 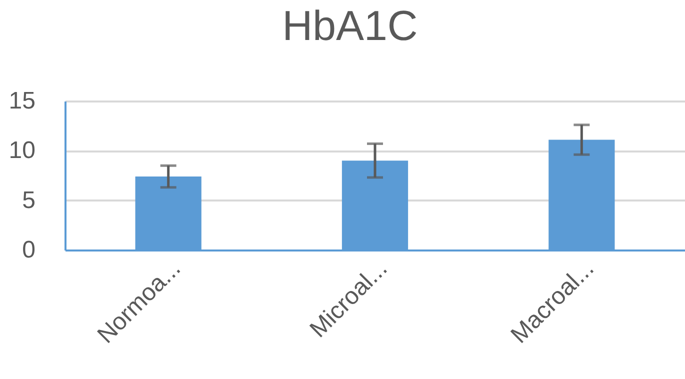 What do you see at coordinates (350, 25) in the screenshot?
I see `chart-title: HbA1C` at bounding box center [350, 25].